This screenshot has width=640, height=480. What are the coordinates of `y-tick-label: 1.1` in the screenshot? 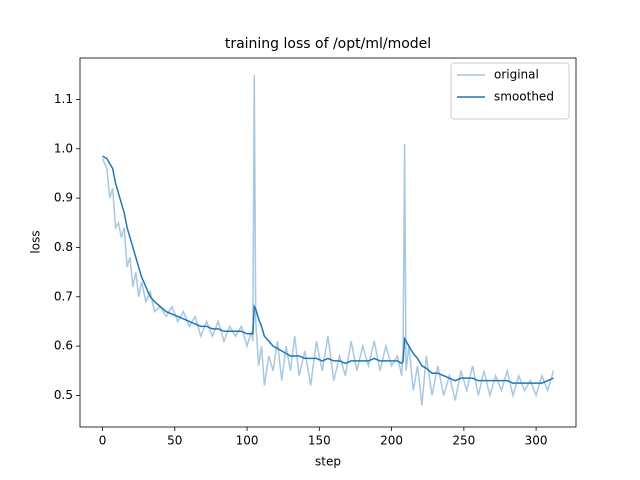 It's located at (63, 99).